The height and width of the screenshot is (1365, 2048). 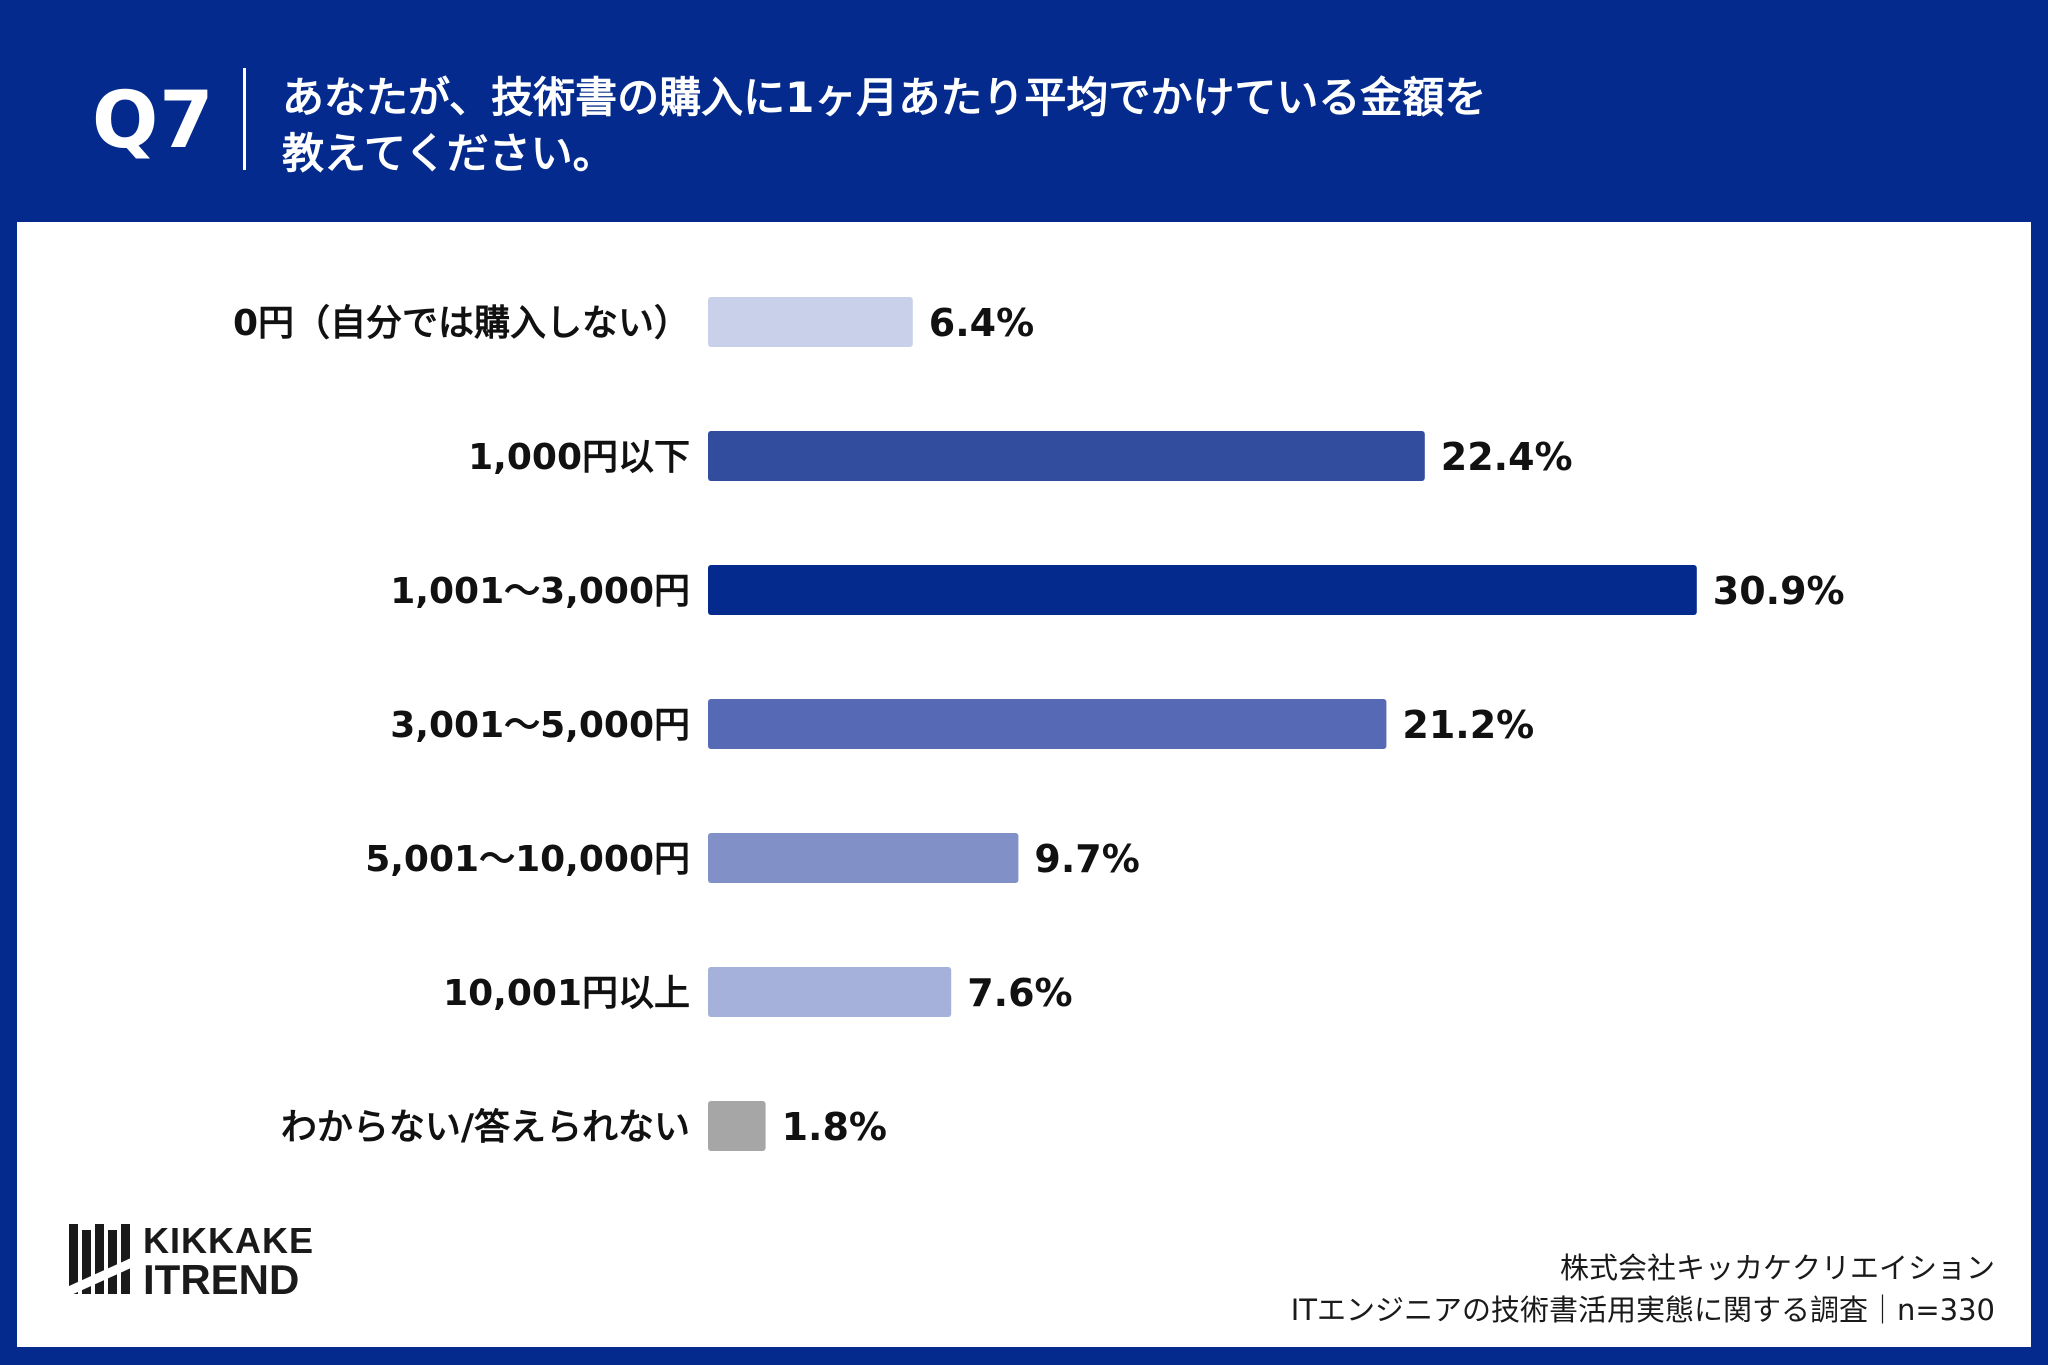 What do you see at coordinates (1086, 859) in the screenshot?
I see `value-label: 9.7%` at bounding box center [1086, 859].